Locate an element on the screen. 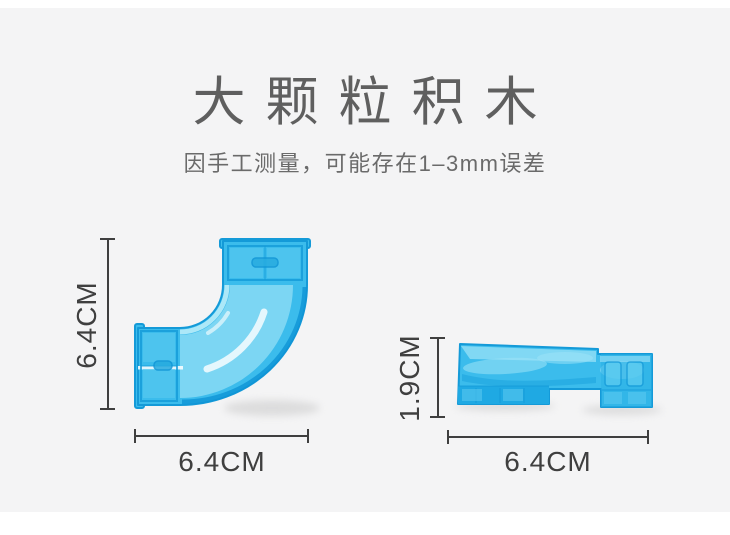 The height and width of the screenshot is (535, 730). elbow-width-dimension-line is located at coordinates (221, 436).